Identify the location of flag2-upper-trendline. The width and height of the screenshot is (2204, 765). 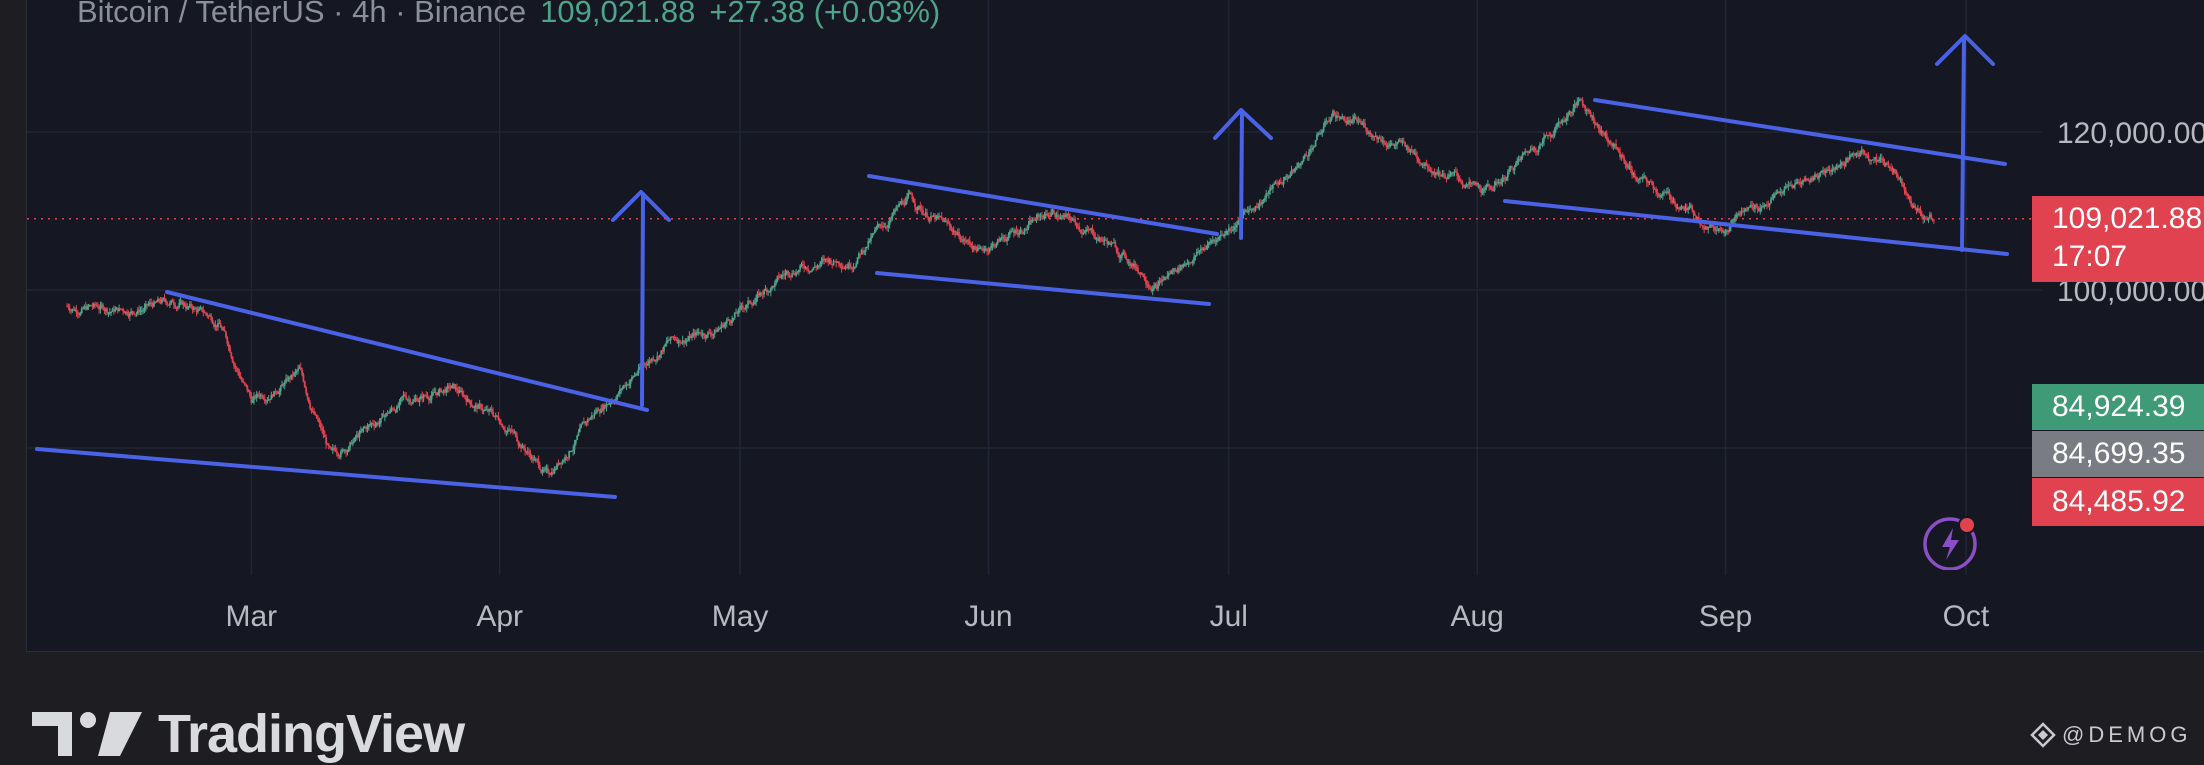
(1043, 205).